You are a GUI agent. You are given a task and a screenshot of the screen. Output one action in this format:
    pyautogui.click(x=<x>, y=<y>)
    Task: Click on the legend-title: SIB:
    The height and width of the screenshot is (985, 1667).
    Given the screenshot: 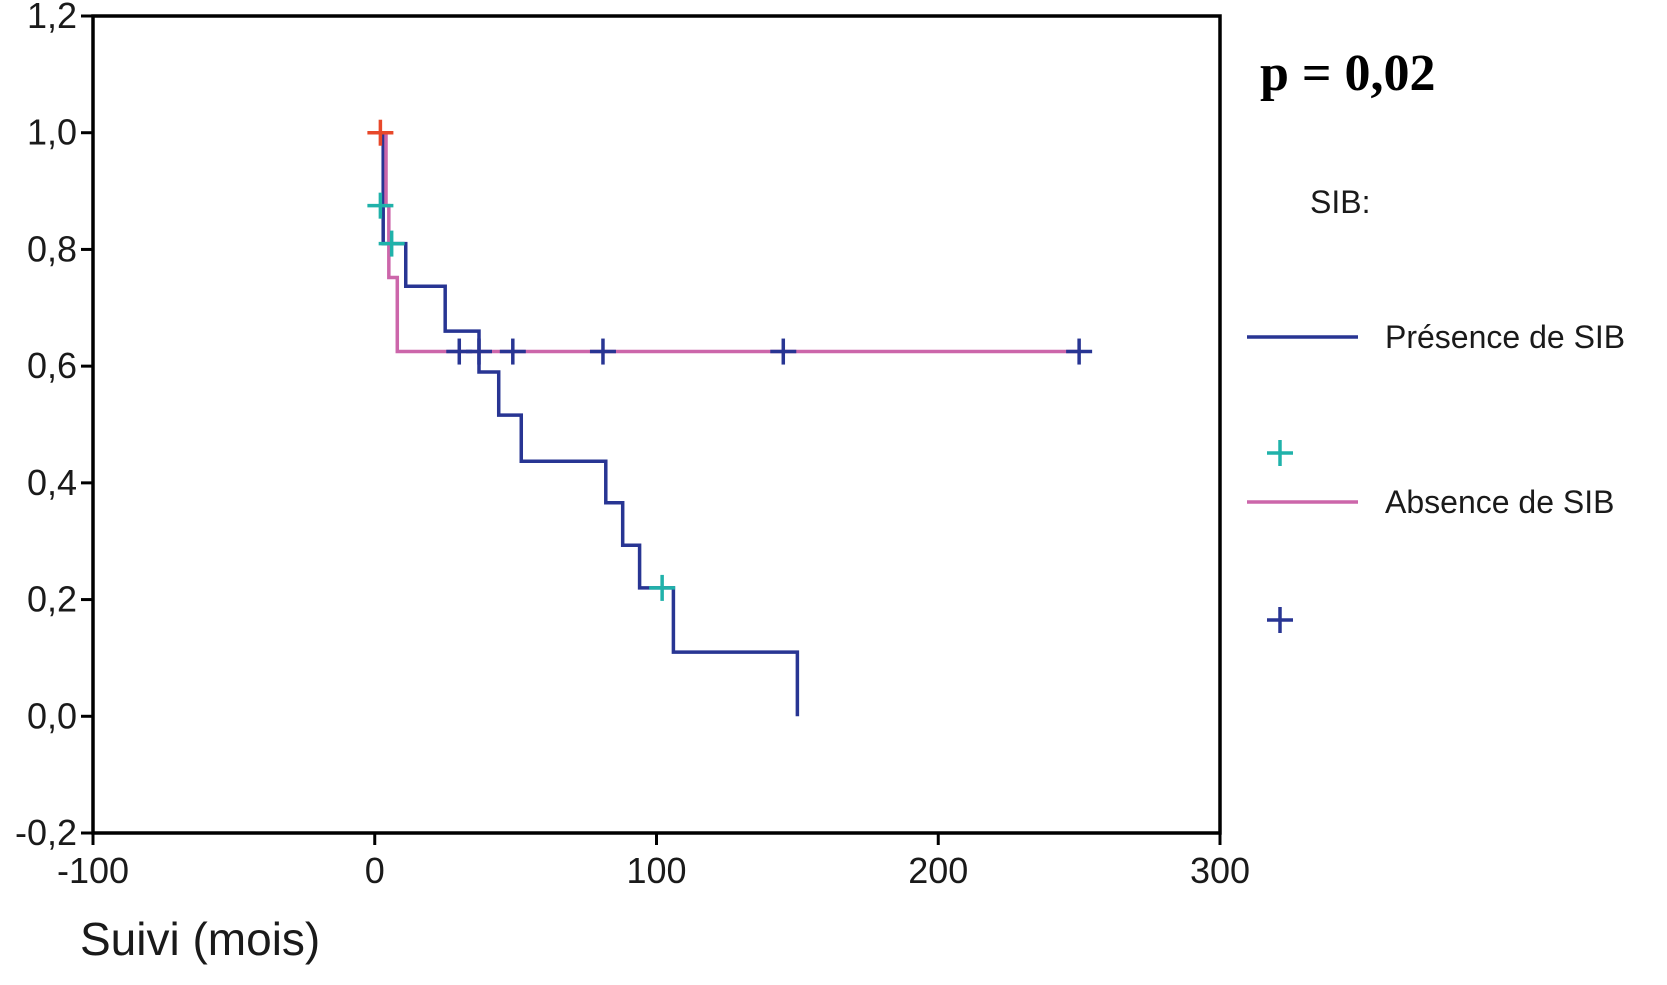 What is the action you would take?
    pyautogui.click(x=1340, y=202)
    